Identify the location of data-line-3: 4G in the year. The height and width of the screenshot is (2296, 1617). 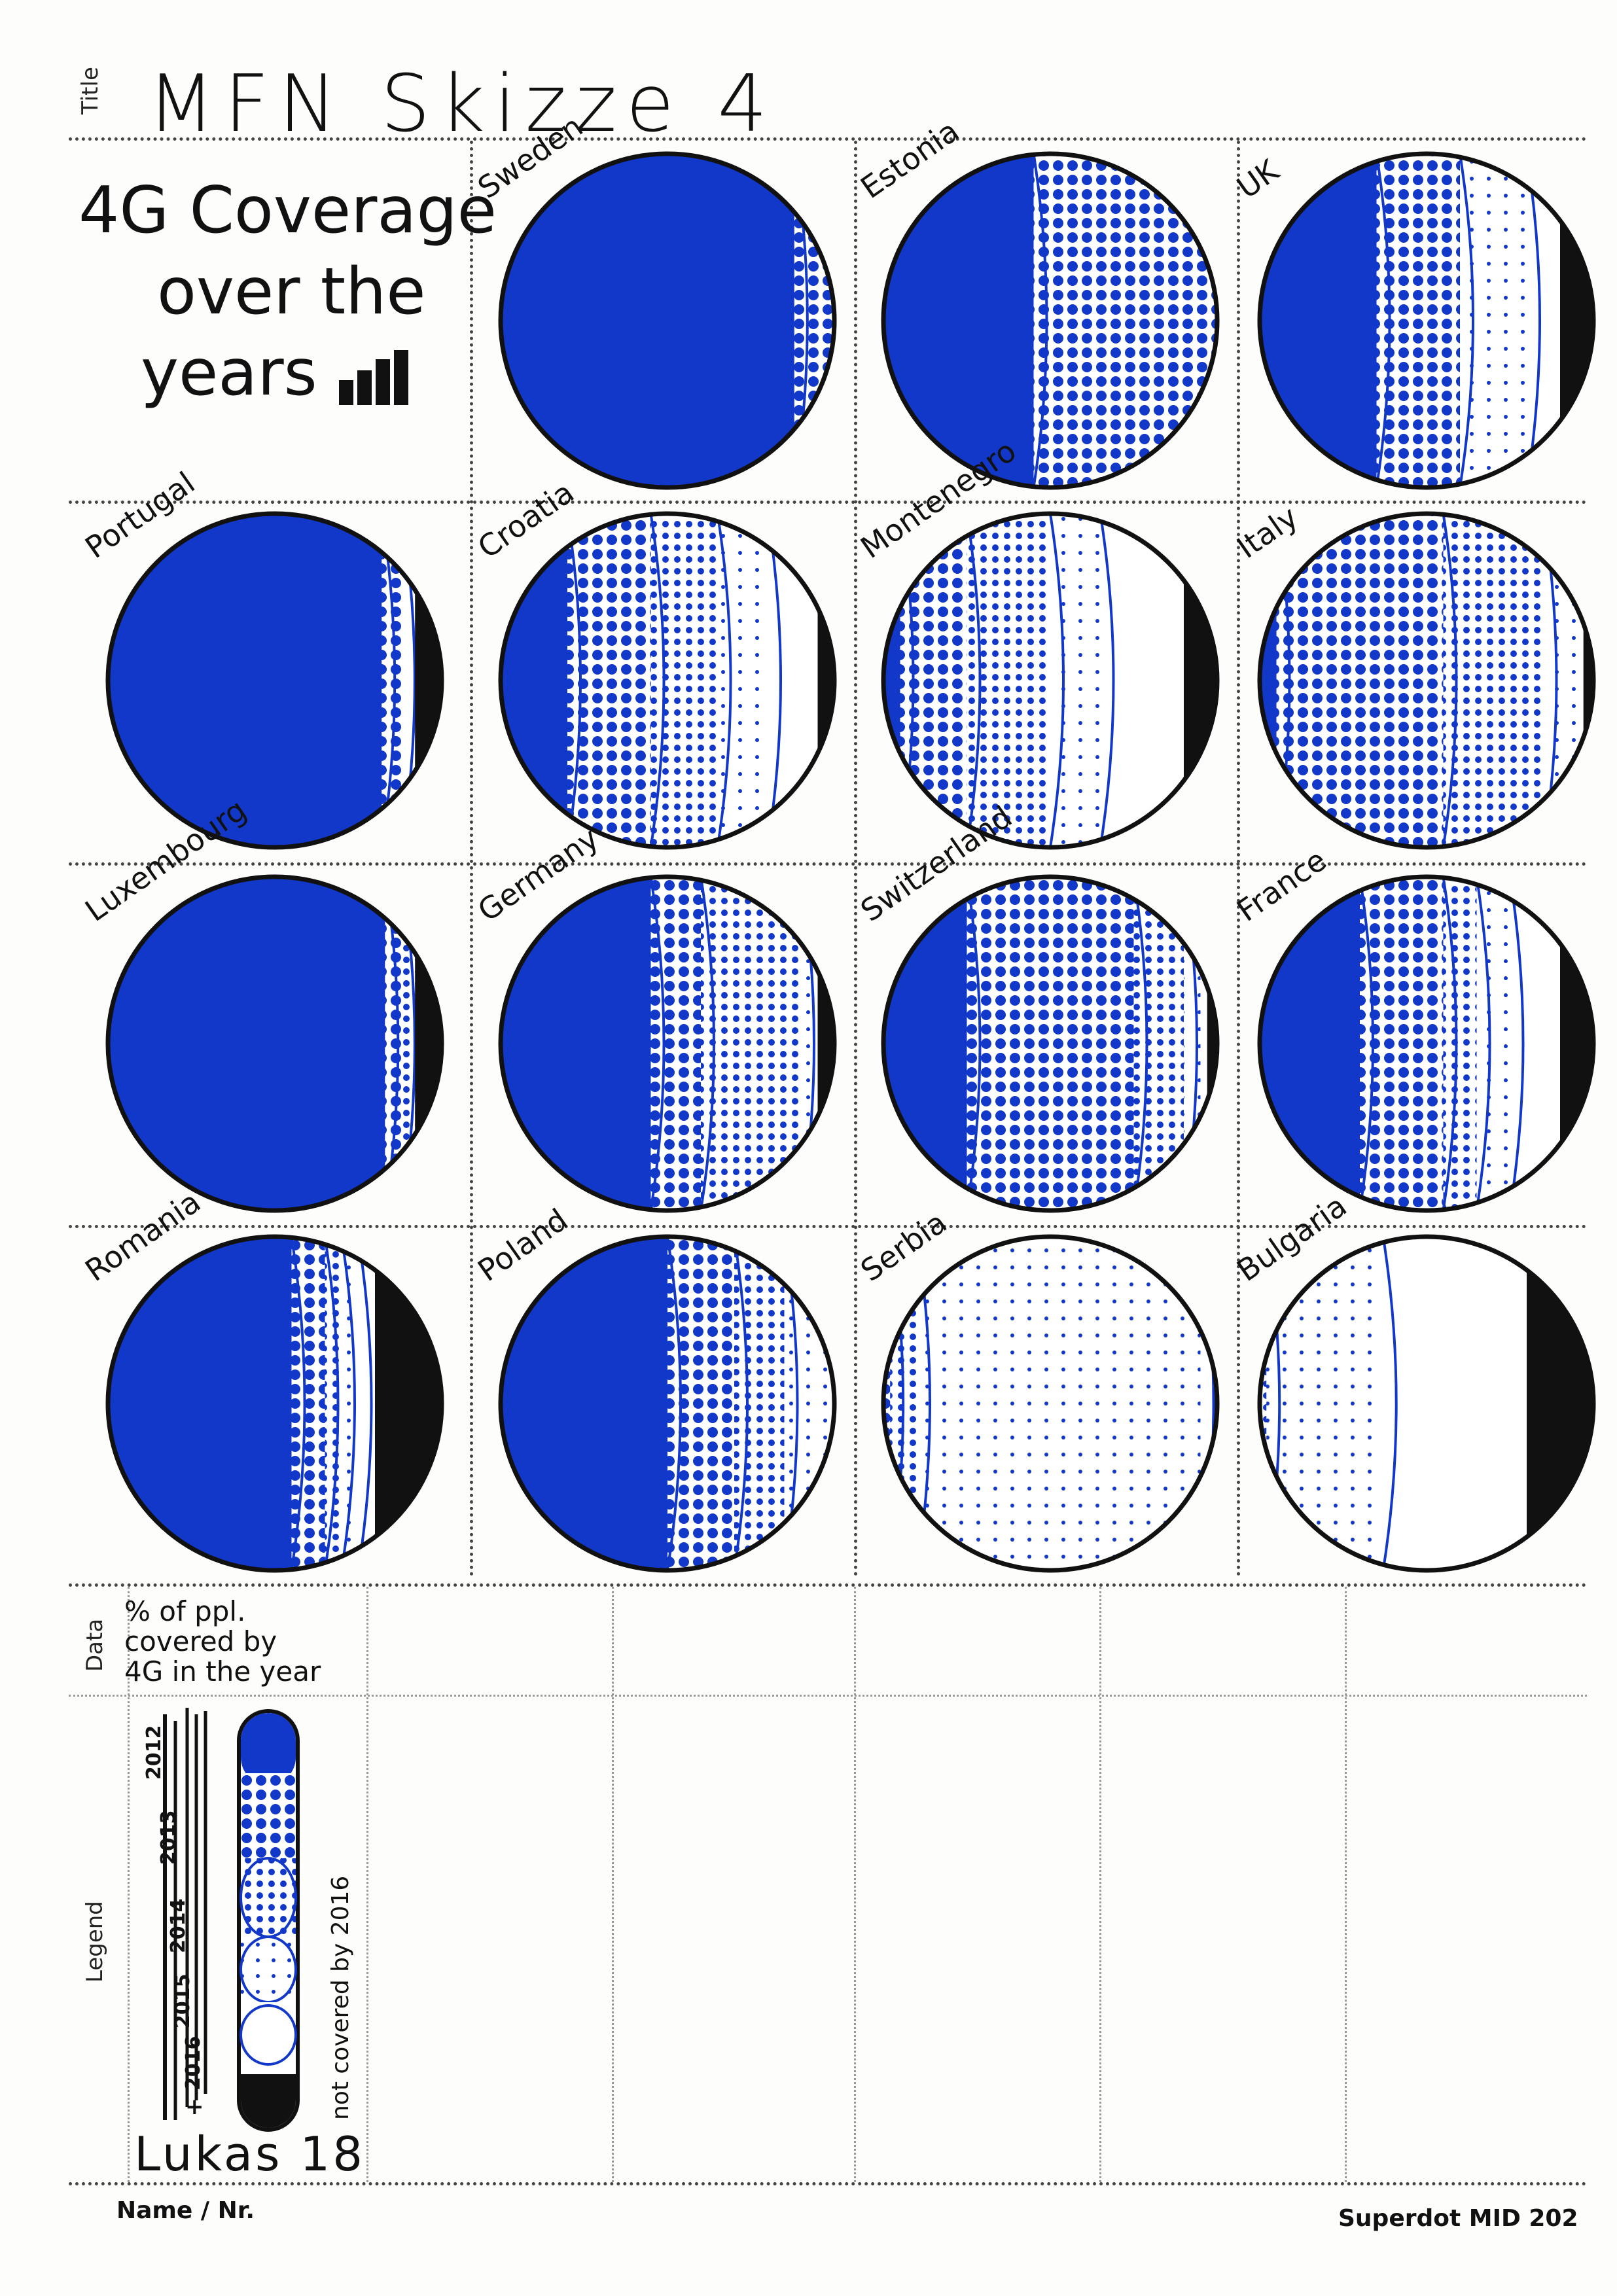
(223, 1671).